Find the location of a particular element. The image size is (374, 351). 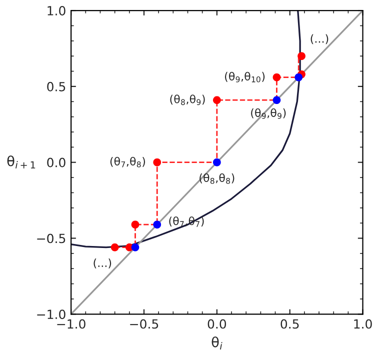

annotation: (θ$_{8}$,θ$_{8}$) is located at coordinates (217, 178).